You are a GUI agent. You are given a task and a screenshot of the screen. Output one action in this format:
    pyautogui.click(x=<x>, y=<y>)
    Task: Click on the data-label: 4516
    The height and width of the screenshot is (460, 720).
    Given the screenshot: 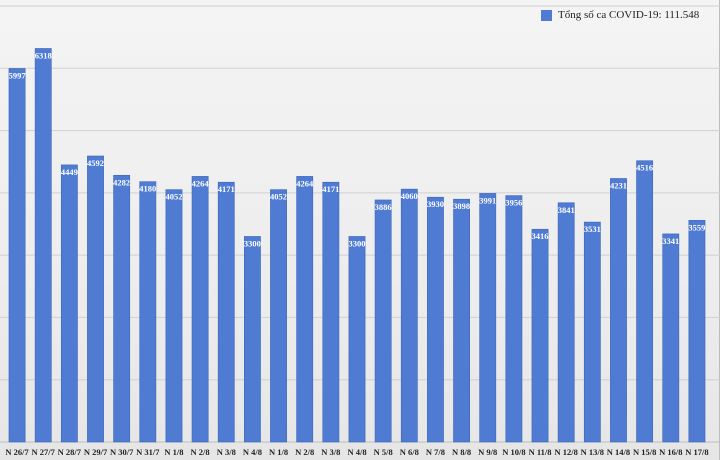 What is the action you would take?
    pyautogui.click(x=644, y=168)
    